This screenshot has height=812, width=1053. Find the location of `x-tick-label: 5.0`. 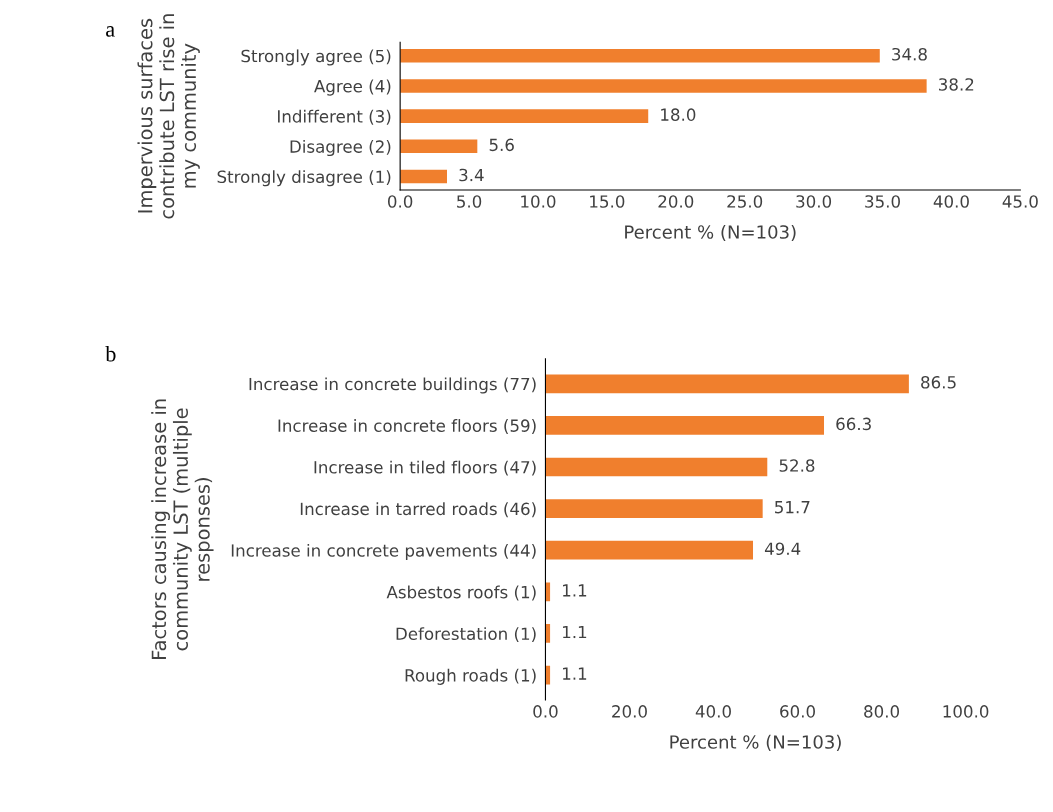

x-tick-label: 5.0 is located at coordinates (469, 201).